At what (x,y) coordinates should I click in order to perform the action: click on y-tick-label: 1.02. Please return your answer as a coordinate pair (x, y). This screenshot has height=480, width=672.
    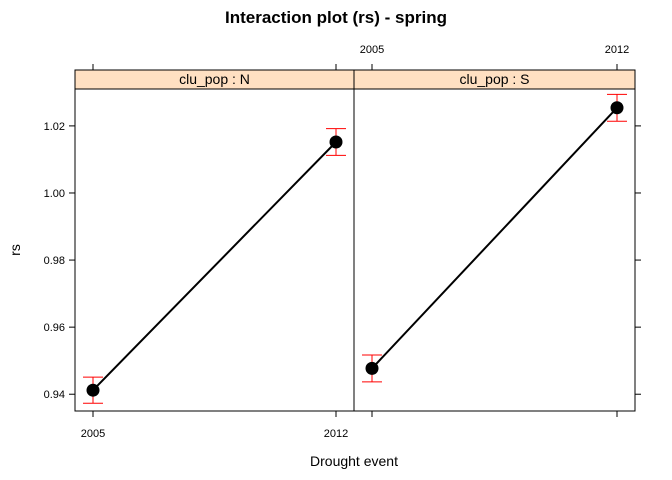
    Looking at the image, I should click on (54, 127).